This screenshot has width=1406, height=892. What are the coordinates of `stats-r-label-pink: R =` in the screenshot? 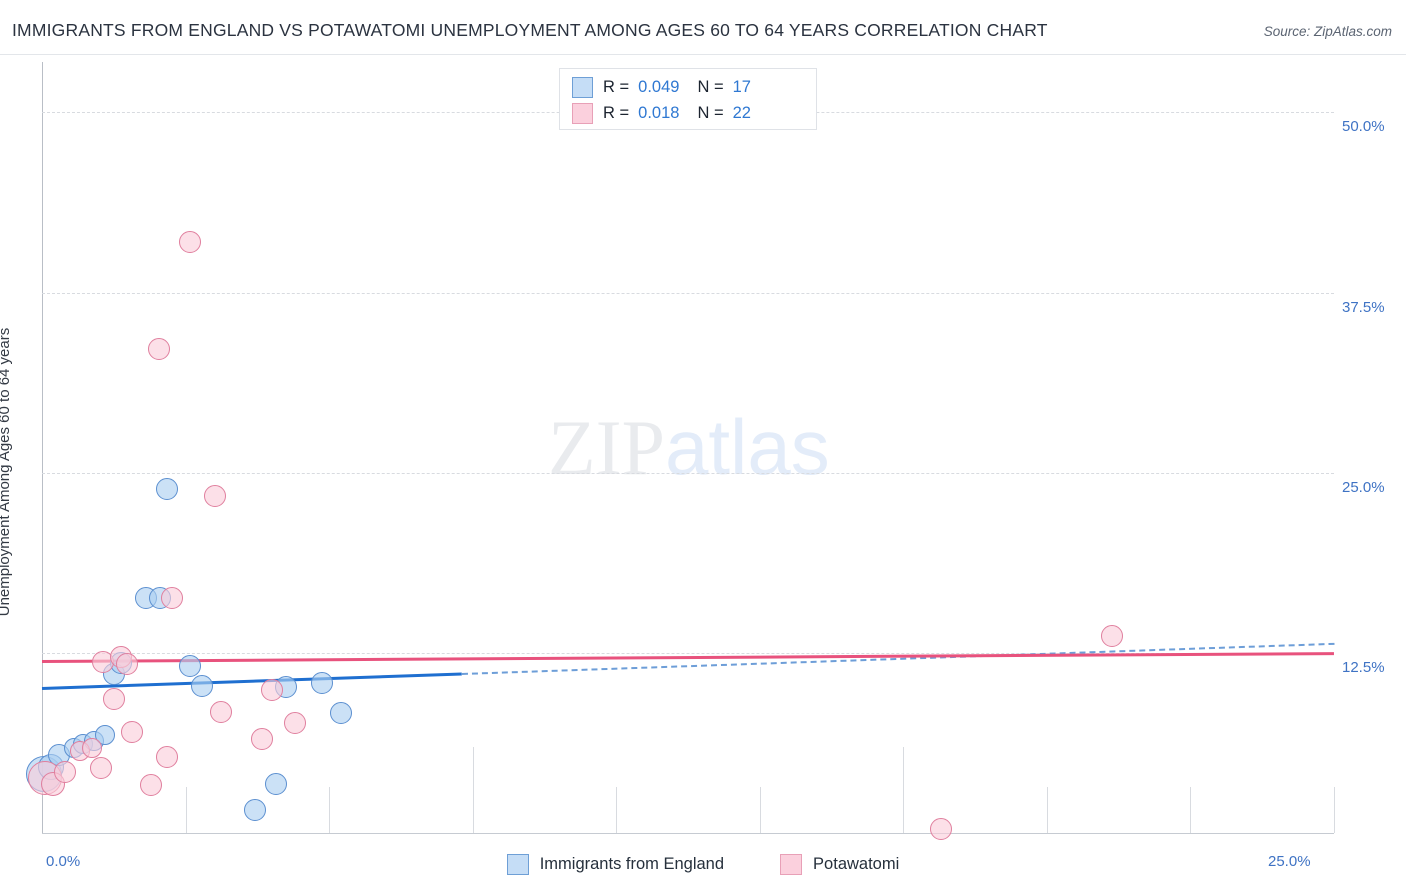 It's located at (616, 112).